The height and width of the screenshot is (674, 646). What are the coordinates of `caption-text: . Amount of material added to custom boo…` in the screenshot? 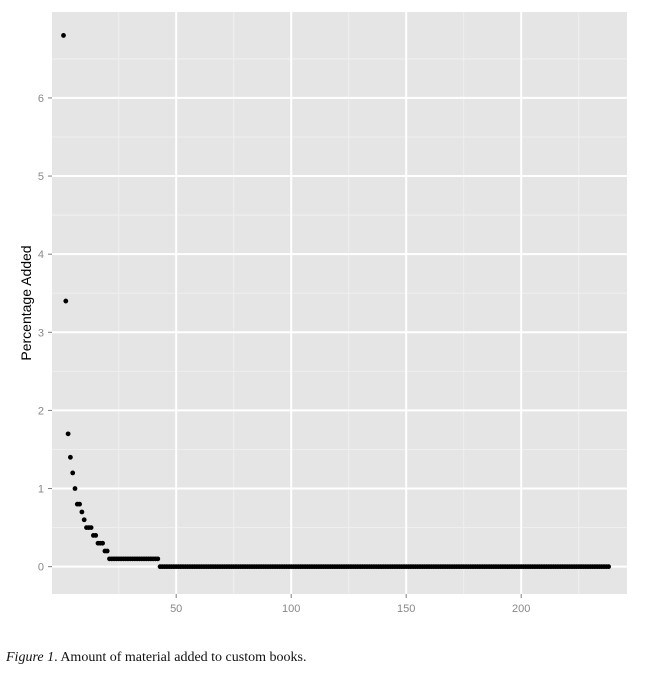 It's located at (180, 657).